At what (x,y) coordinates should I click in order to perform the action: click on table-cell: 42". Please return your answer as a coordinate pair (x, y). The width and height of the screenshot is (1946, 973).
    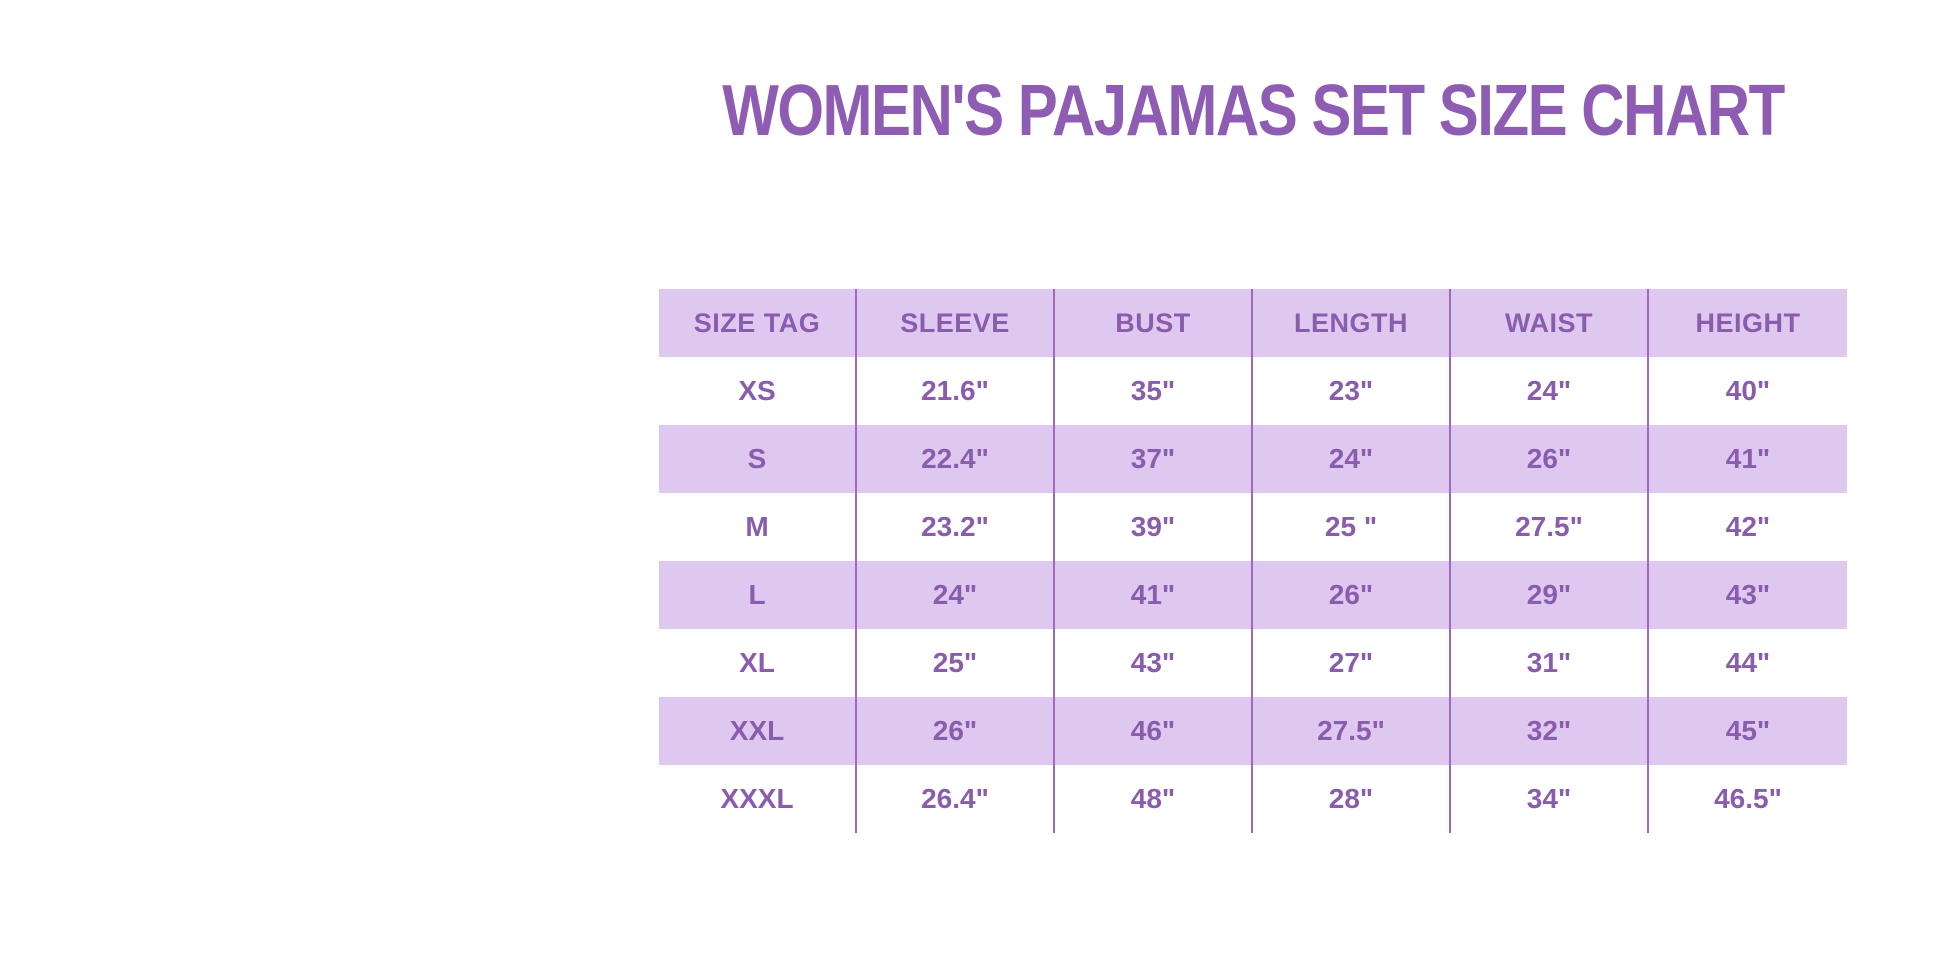
    Looking at the image, I should click on (1748, 526).